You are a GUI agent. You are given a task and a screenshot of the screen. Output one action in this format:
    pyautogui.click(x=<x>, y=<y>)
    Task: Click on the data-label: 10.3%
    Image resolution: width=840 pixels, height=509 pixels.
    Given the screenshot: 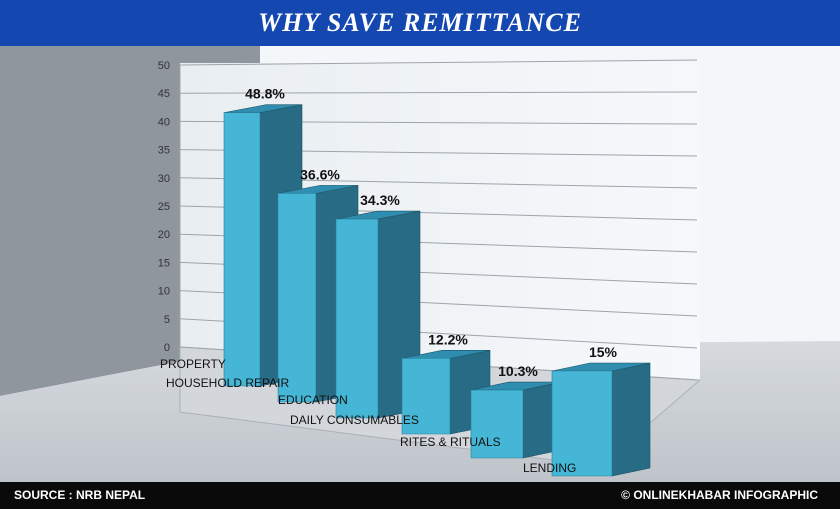 What is the action you would take?
    pyautogui.click(x=518, y=371)
    